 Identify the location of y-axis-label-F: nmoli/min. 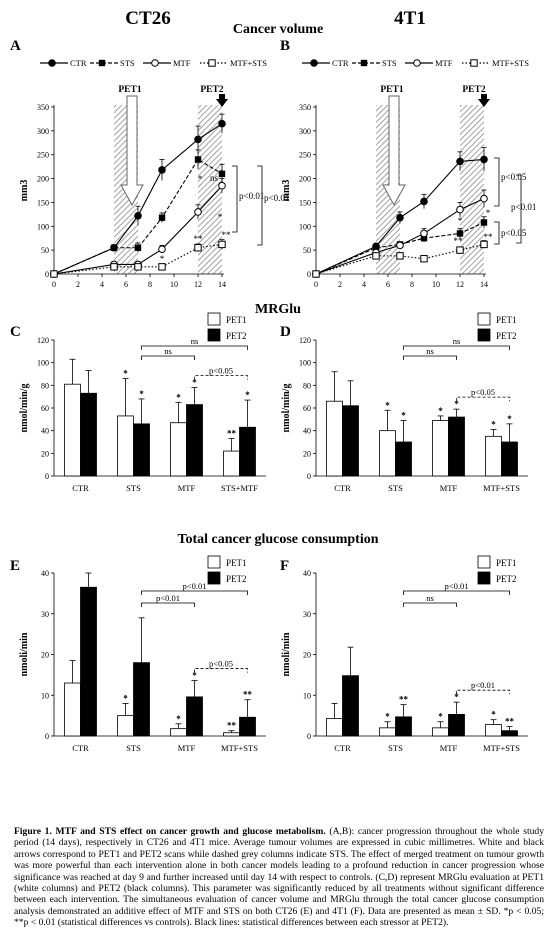
(286, 654).